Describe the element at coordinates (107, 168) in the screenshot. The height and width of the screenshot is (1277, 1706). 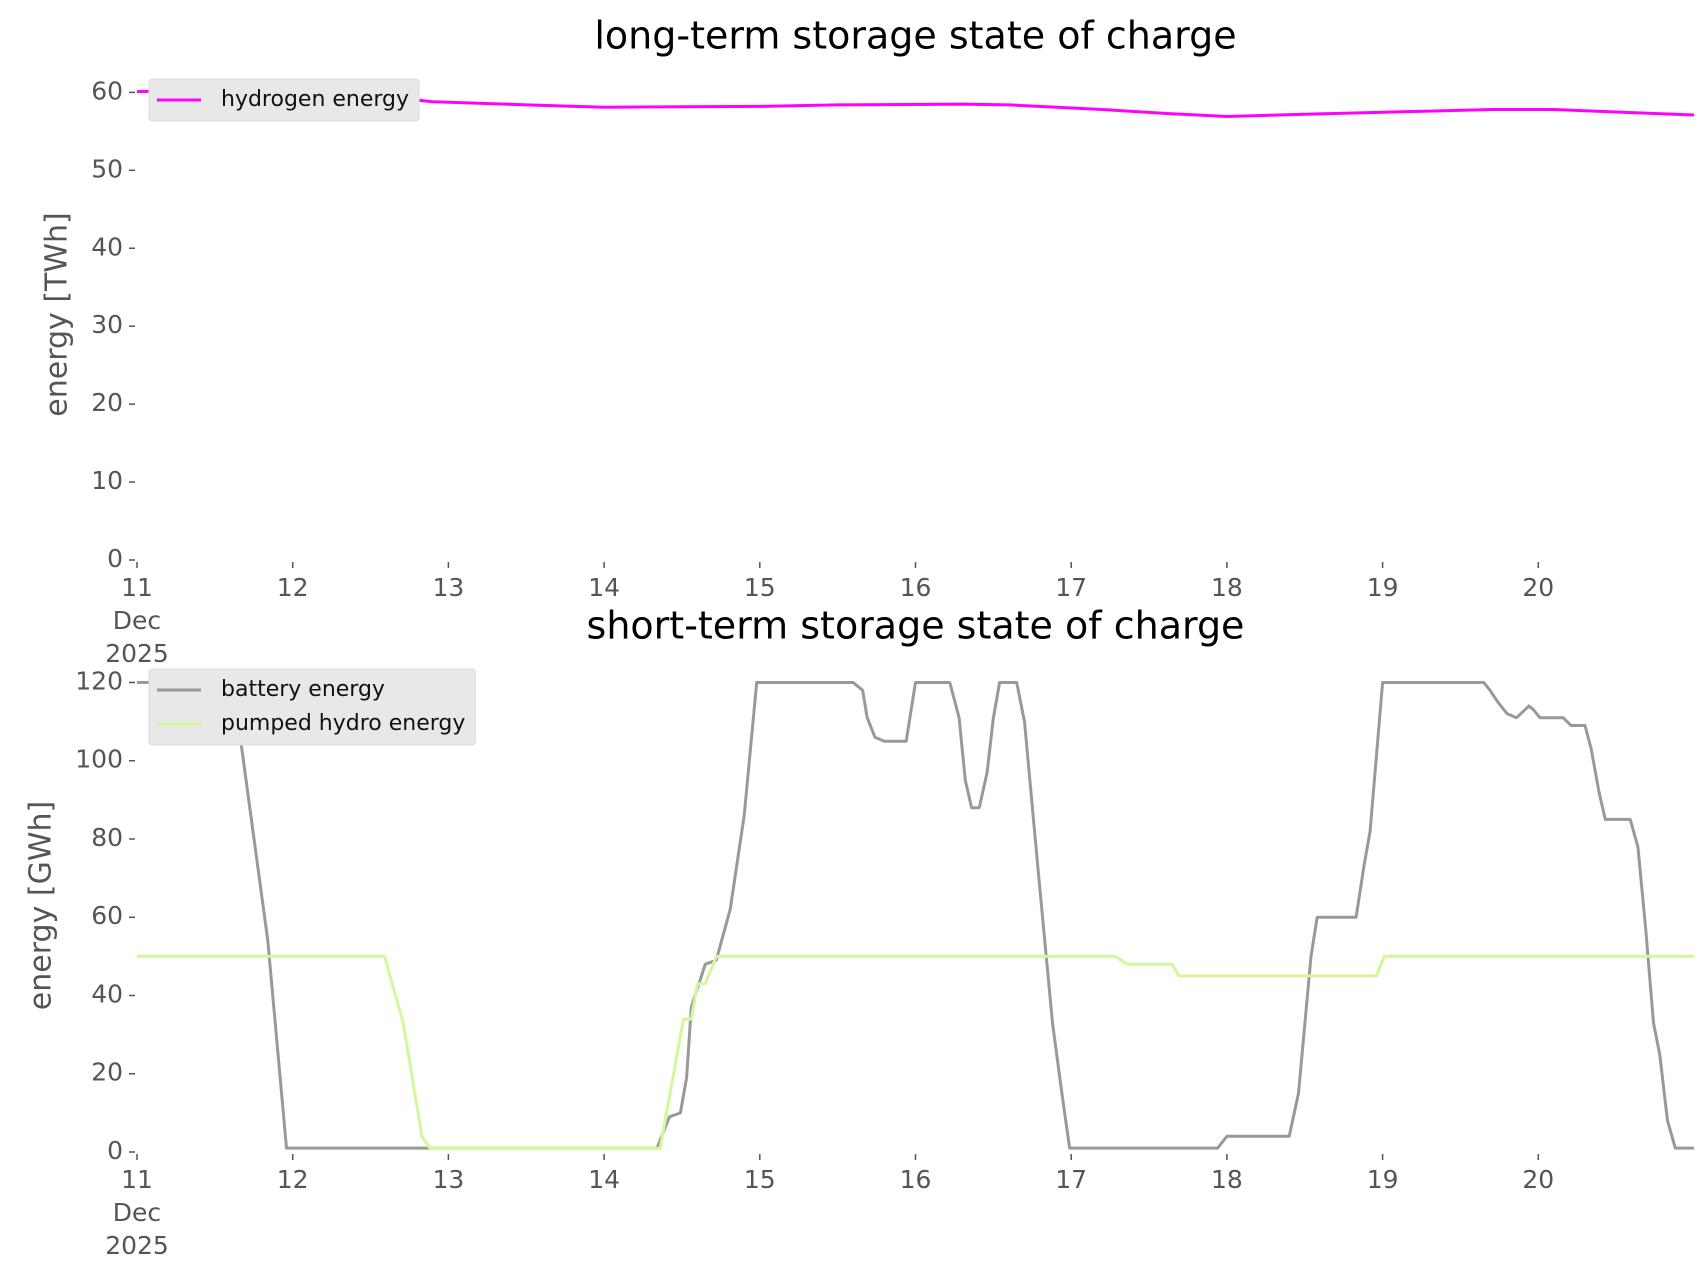
I see `y-tick-label: 50` at that location.